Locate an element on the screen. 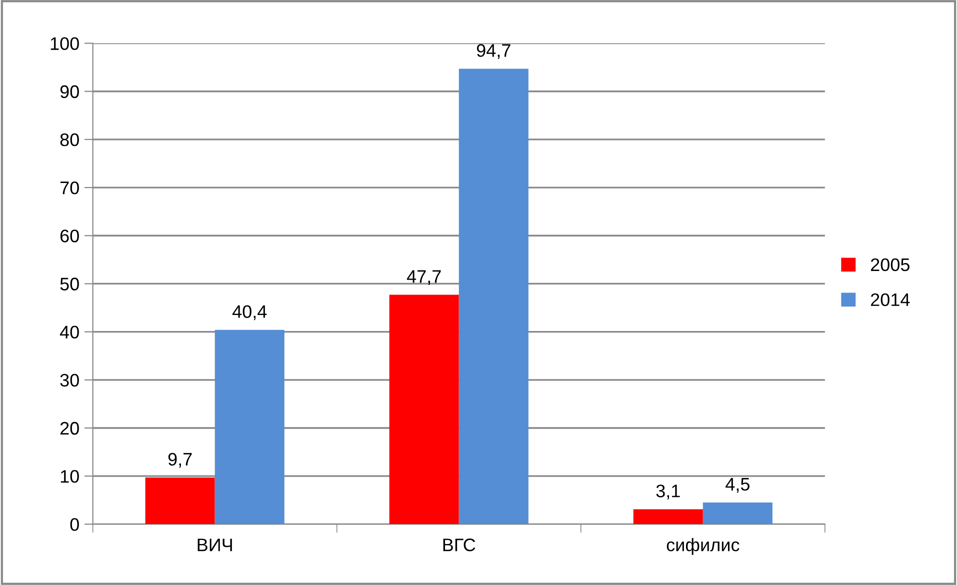 This screenshot has height=585, width=957. y-tick-label: 40 is located at coordinates (69, 332).